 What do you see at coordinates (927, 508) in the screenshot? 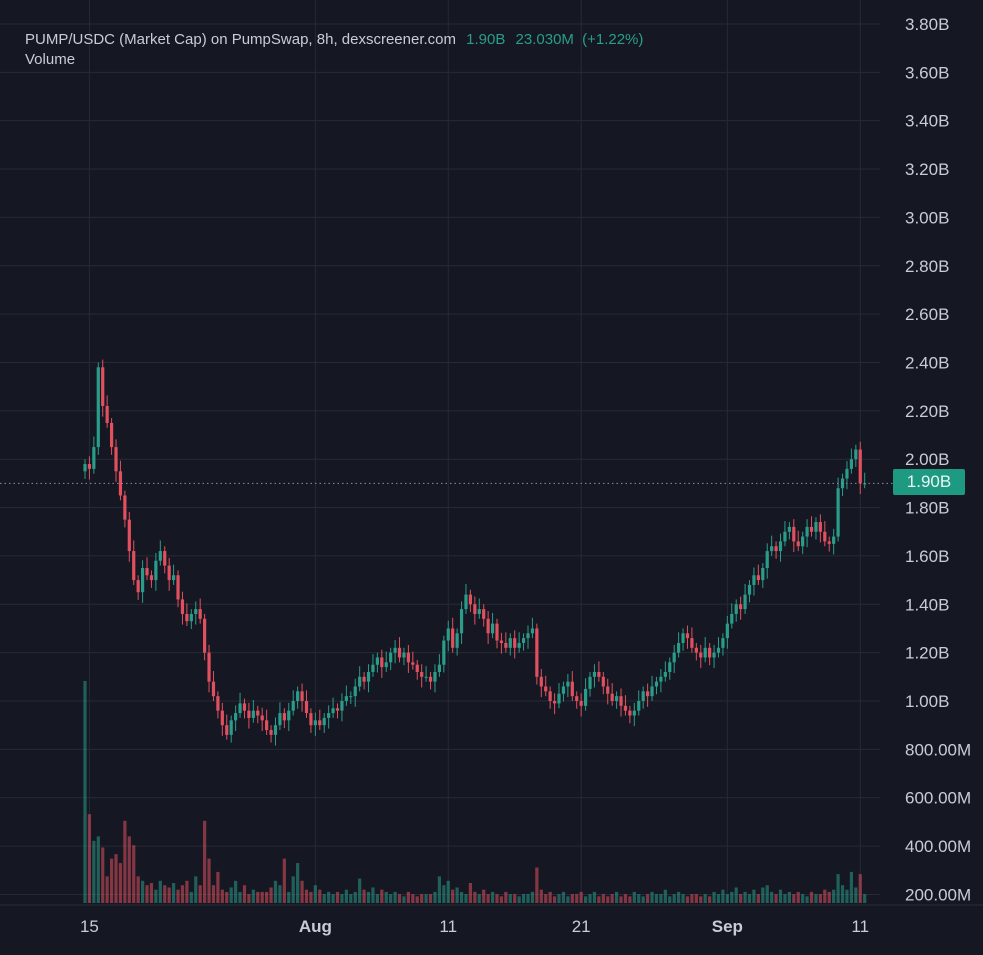
I see `y-tick-label: 1.80B` at bounding box center [927, 508].